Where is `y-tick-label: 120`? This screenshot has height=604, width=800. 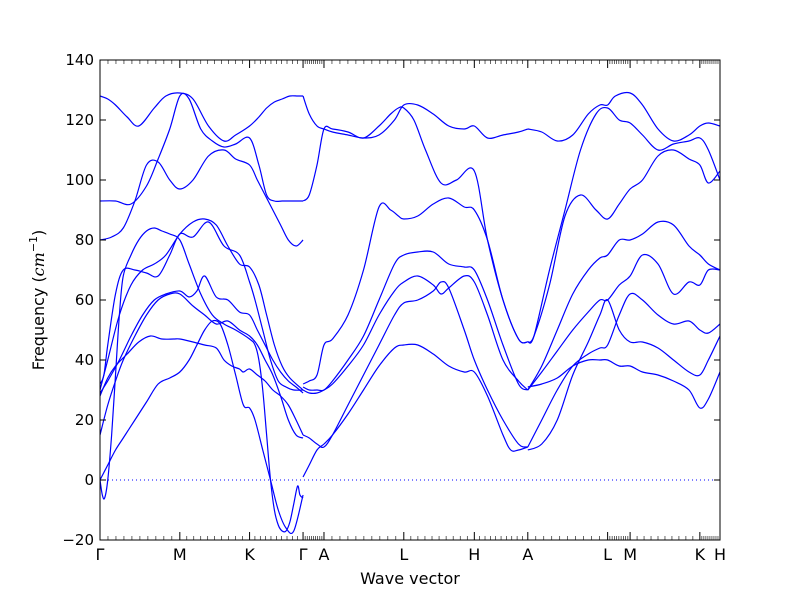 y-tick-label: 120 is located at coordinates (79, 120).